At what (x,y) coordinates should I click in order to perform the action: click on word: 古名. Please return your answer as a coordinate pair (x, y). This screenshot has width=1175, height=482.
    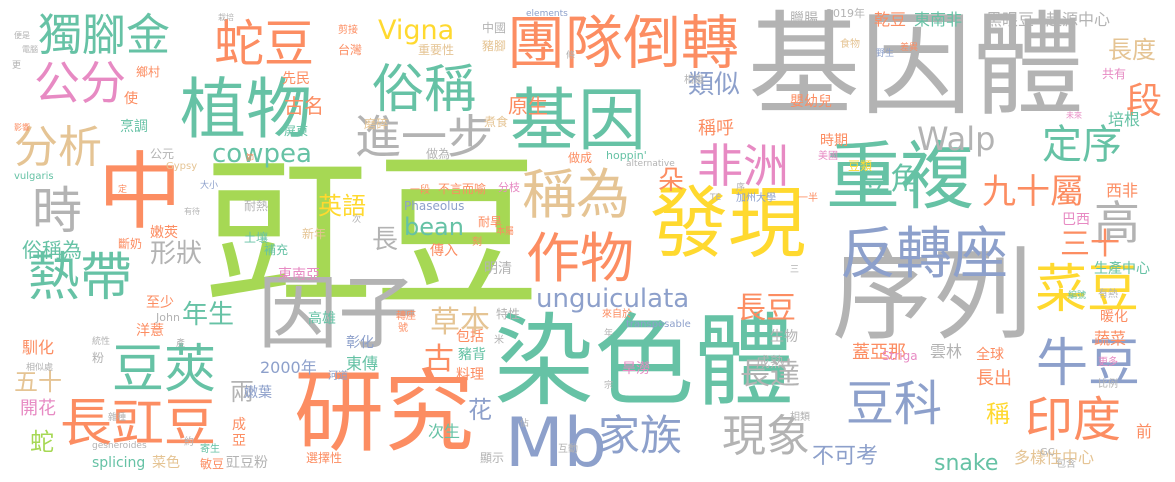
    Looking at the image, I should click on (304, 106).